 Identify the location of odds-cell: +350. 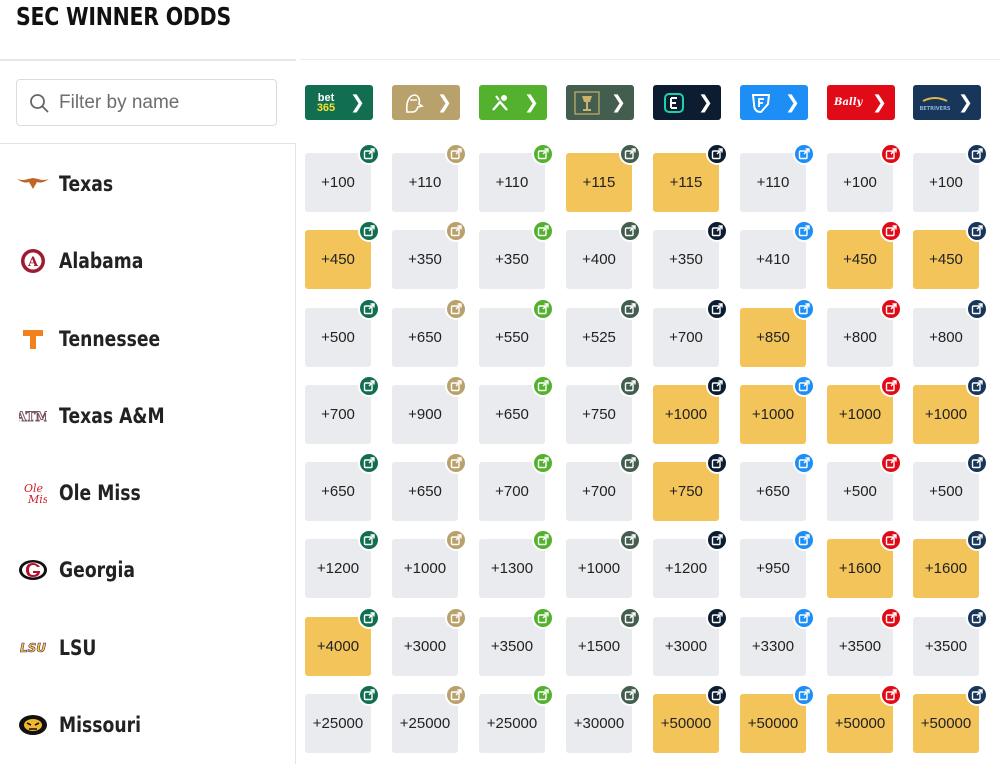
(516, 254).